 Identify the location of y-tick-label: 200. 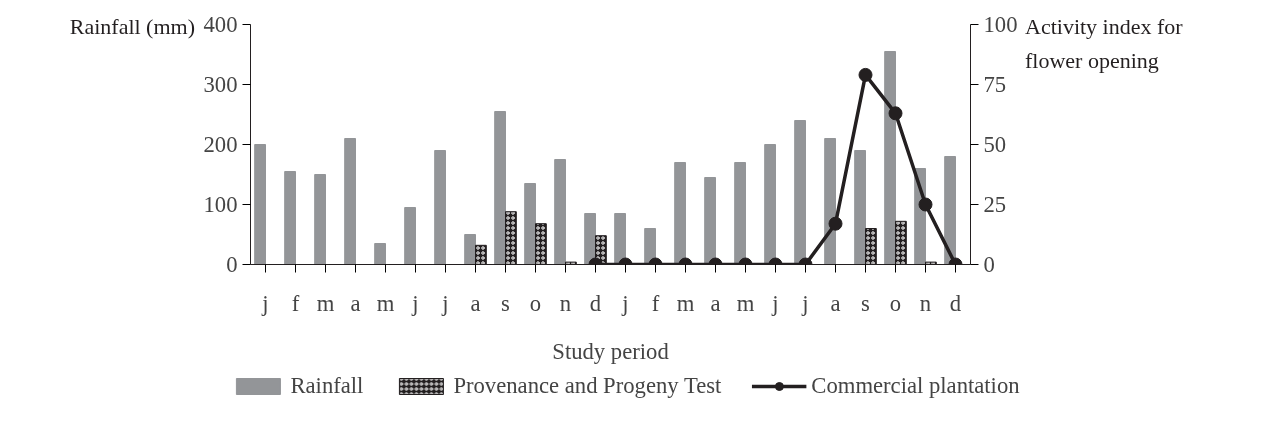
(220, 144).